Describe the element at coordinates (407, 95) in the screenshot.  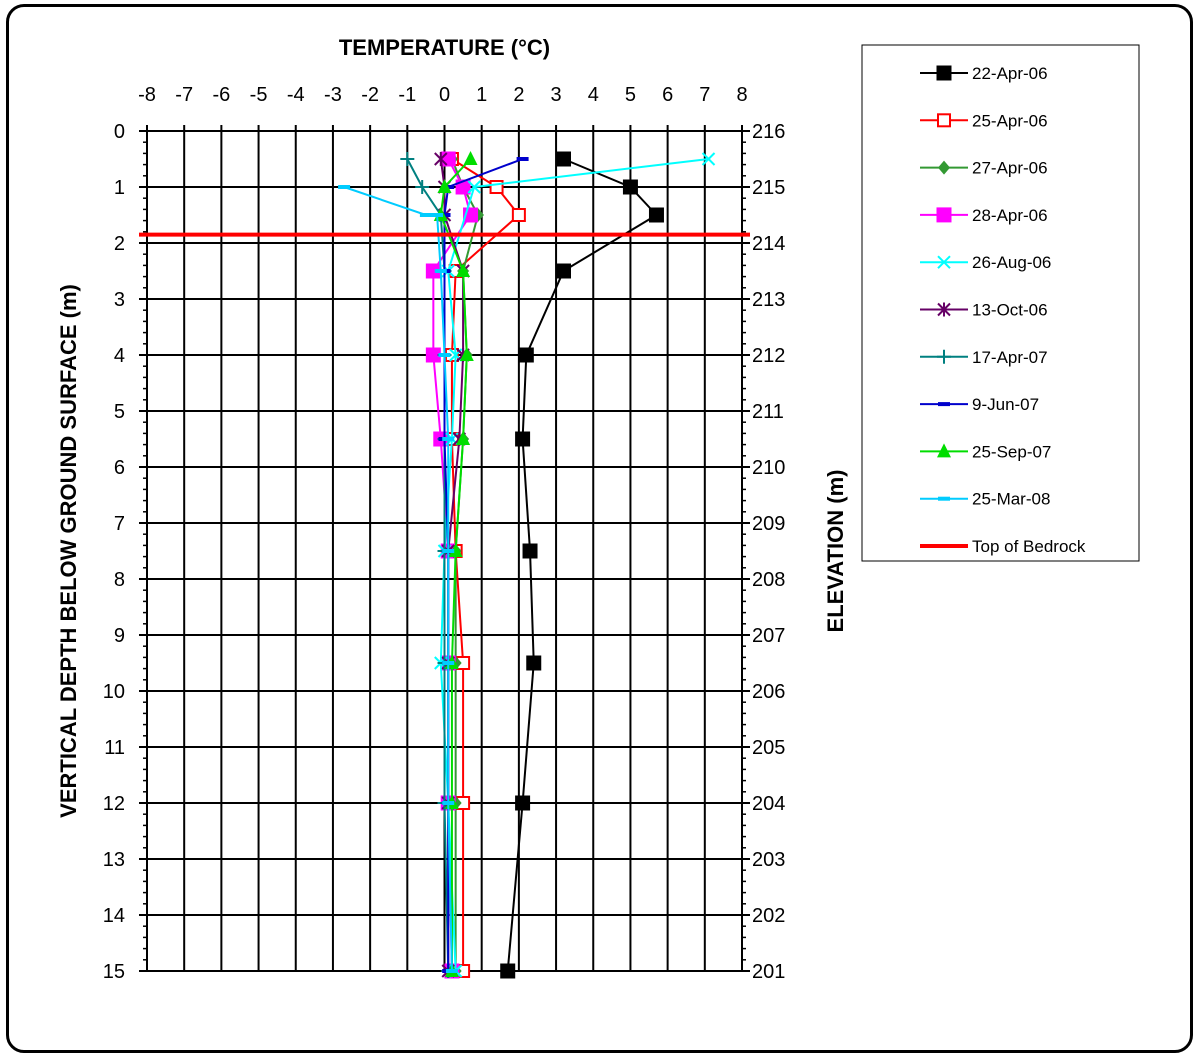
I see `x-tick-label: -1` at that location.